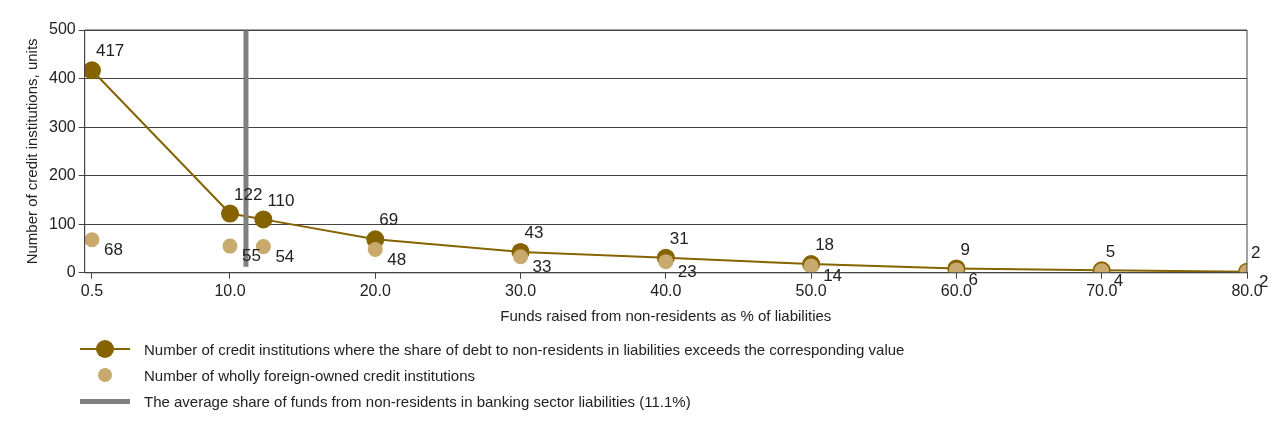 This screenshot has height=429, width=1277. I want to click on data-label: 110, so click(281, 200).